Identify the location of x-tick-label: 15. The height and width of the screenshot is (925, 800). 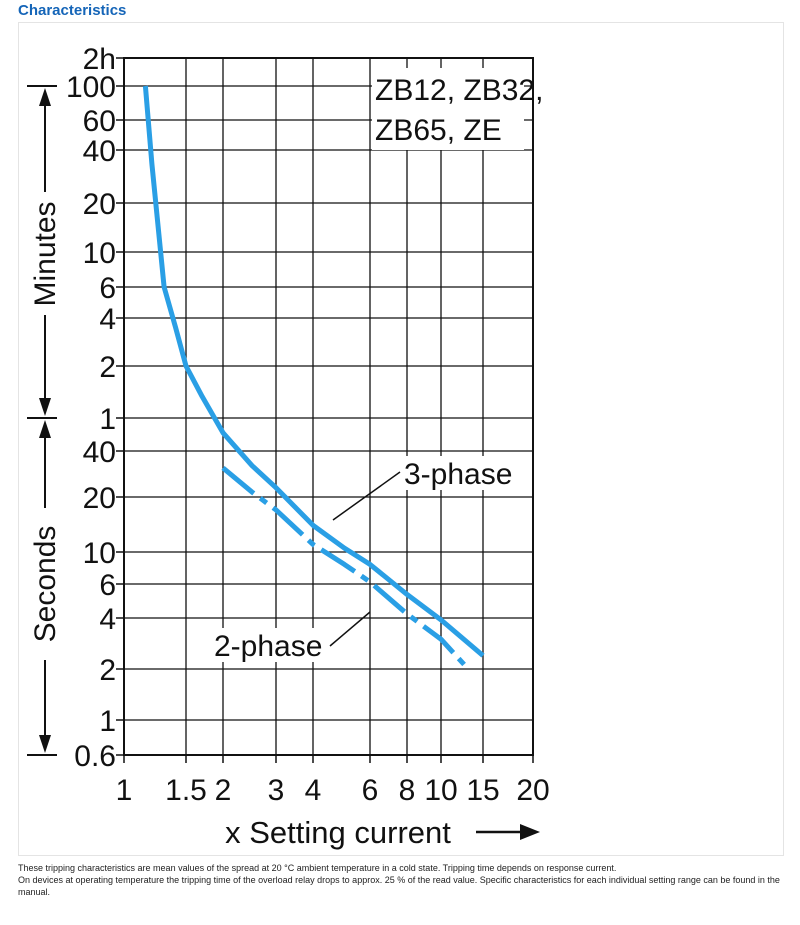
(482, 790).